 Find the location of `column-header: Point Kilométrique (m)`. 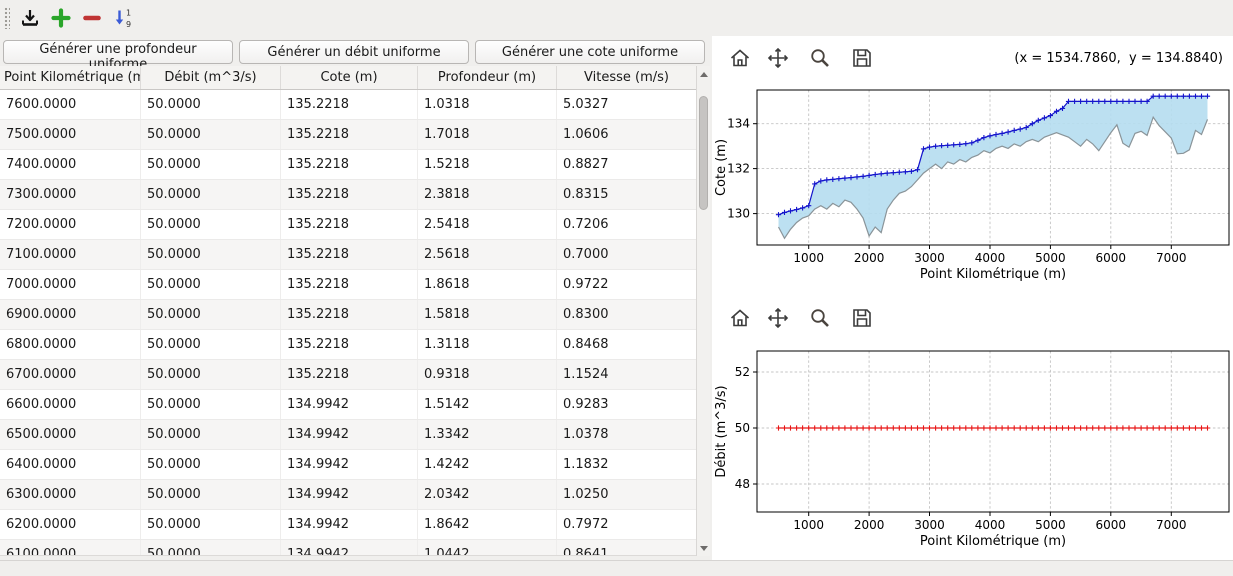

column-header: Point Kilométrique (m) is located at coordinates (70, 77).